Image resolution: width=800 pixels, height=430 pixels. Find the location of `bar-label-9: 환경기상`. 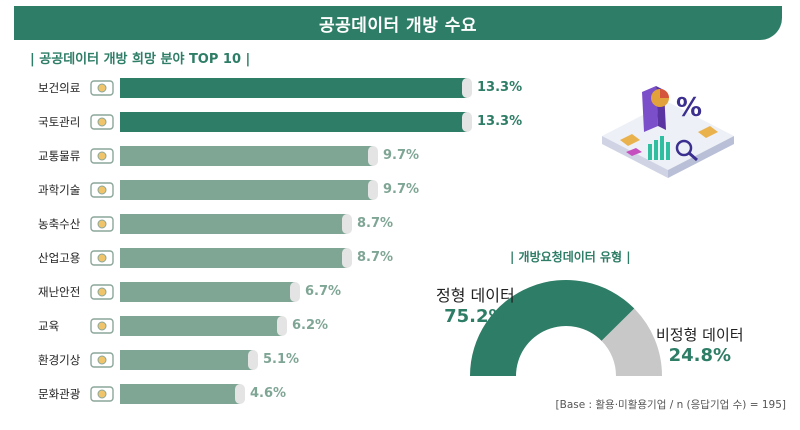

bar-label-9: 환경기상 is located at coordinates (59, 360).